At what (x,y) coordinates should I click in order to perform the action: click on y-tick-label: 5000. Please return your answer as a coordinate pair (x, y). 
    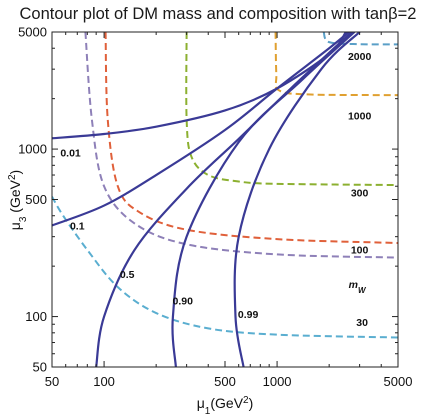
    Looking at the image, I should click on (32, 32).